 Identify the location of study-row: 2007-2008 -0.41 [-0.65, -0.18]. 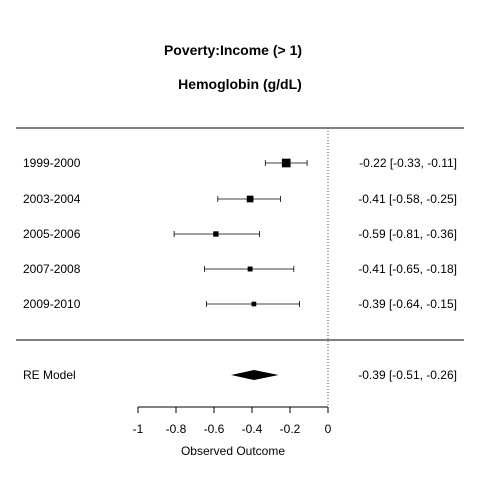
(240, 269).